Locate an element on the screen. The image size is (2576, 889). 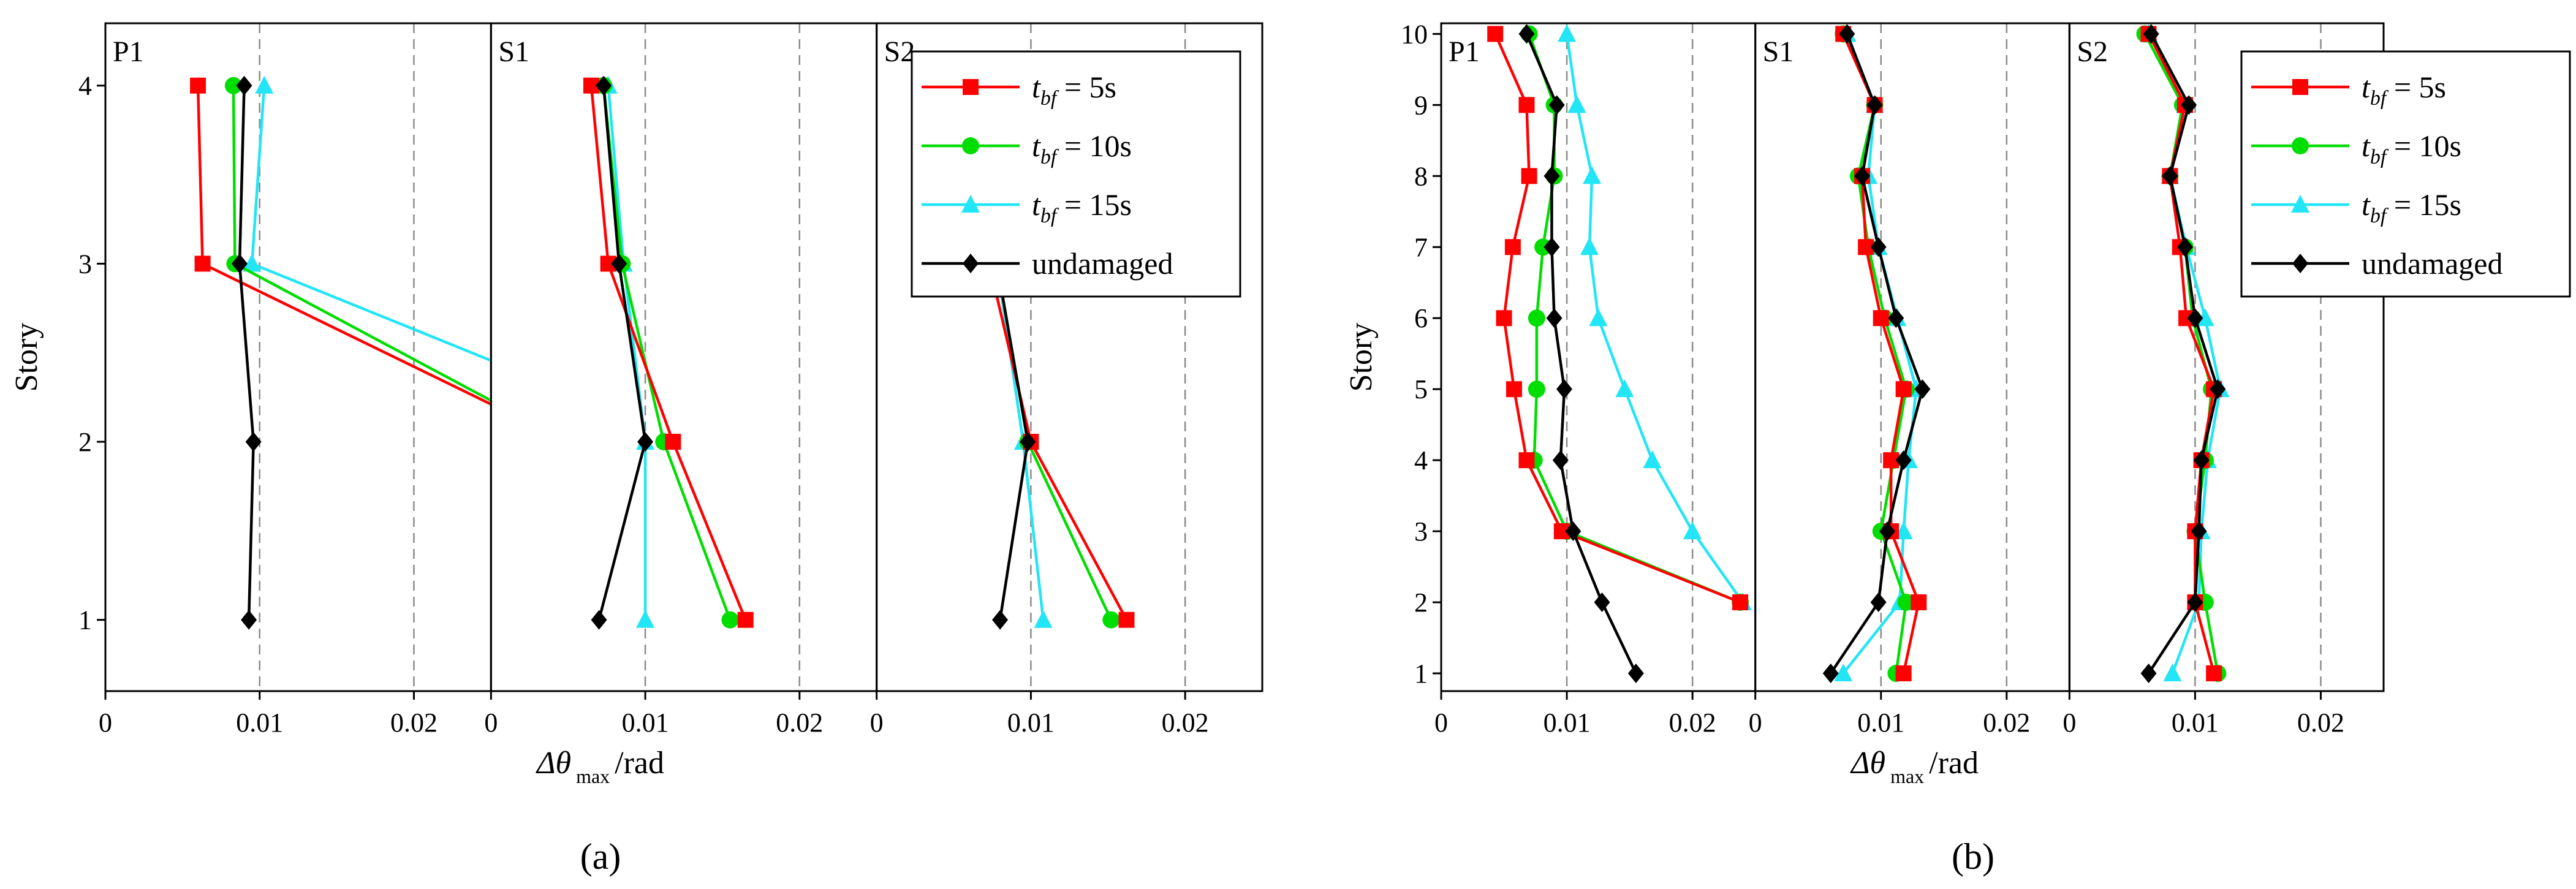
caption-a: (a) is located at coordinates (600, 856).